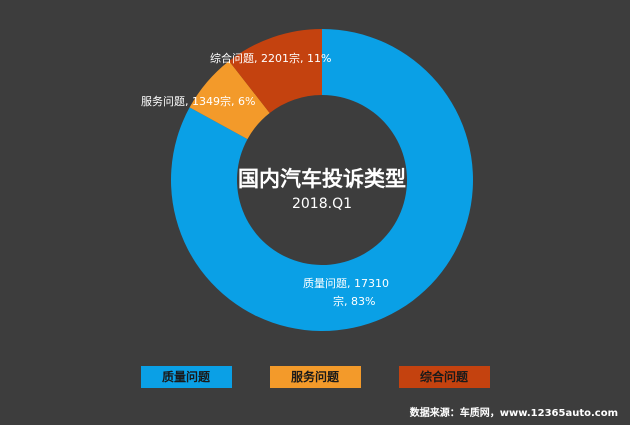  I want to click on slice-service, so click(229, 100).